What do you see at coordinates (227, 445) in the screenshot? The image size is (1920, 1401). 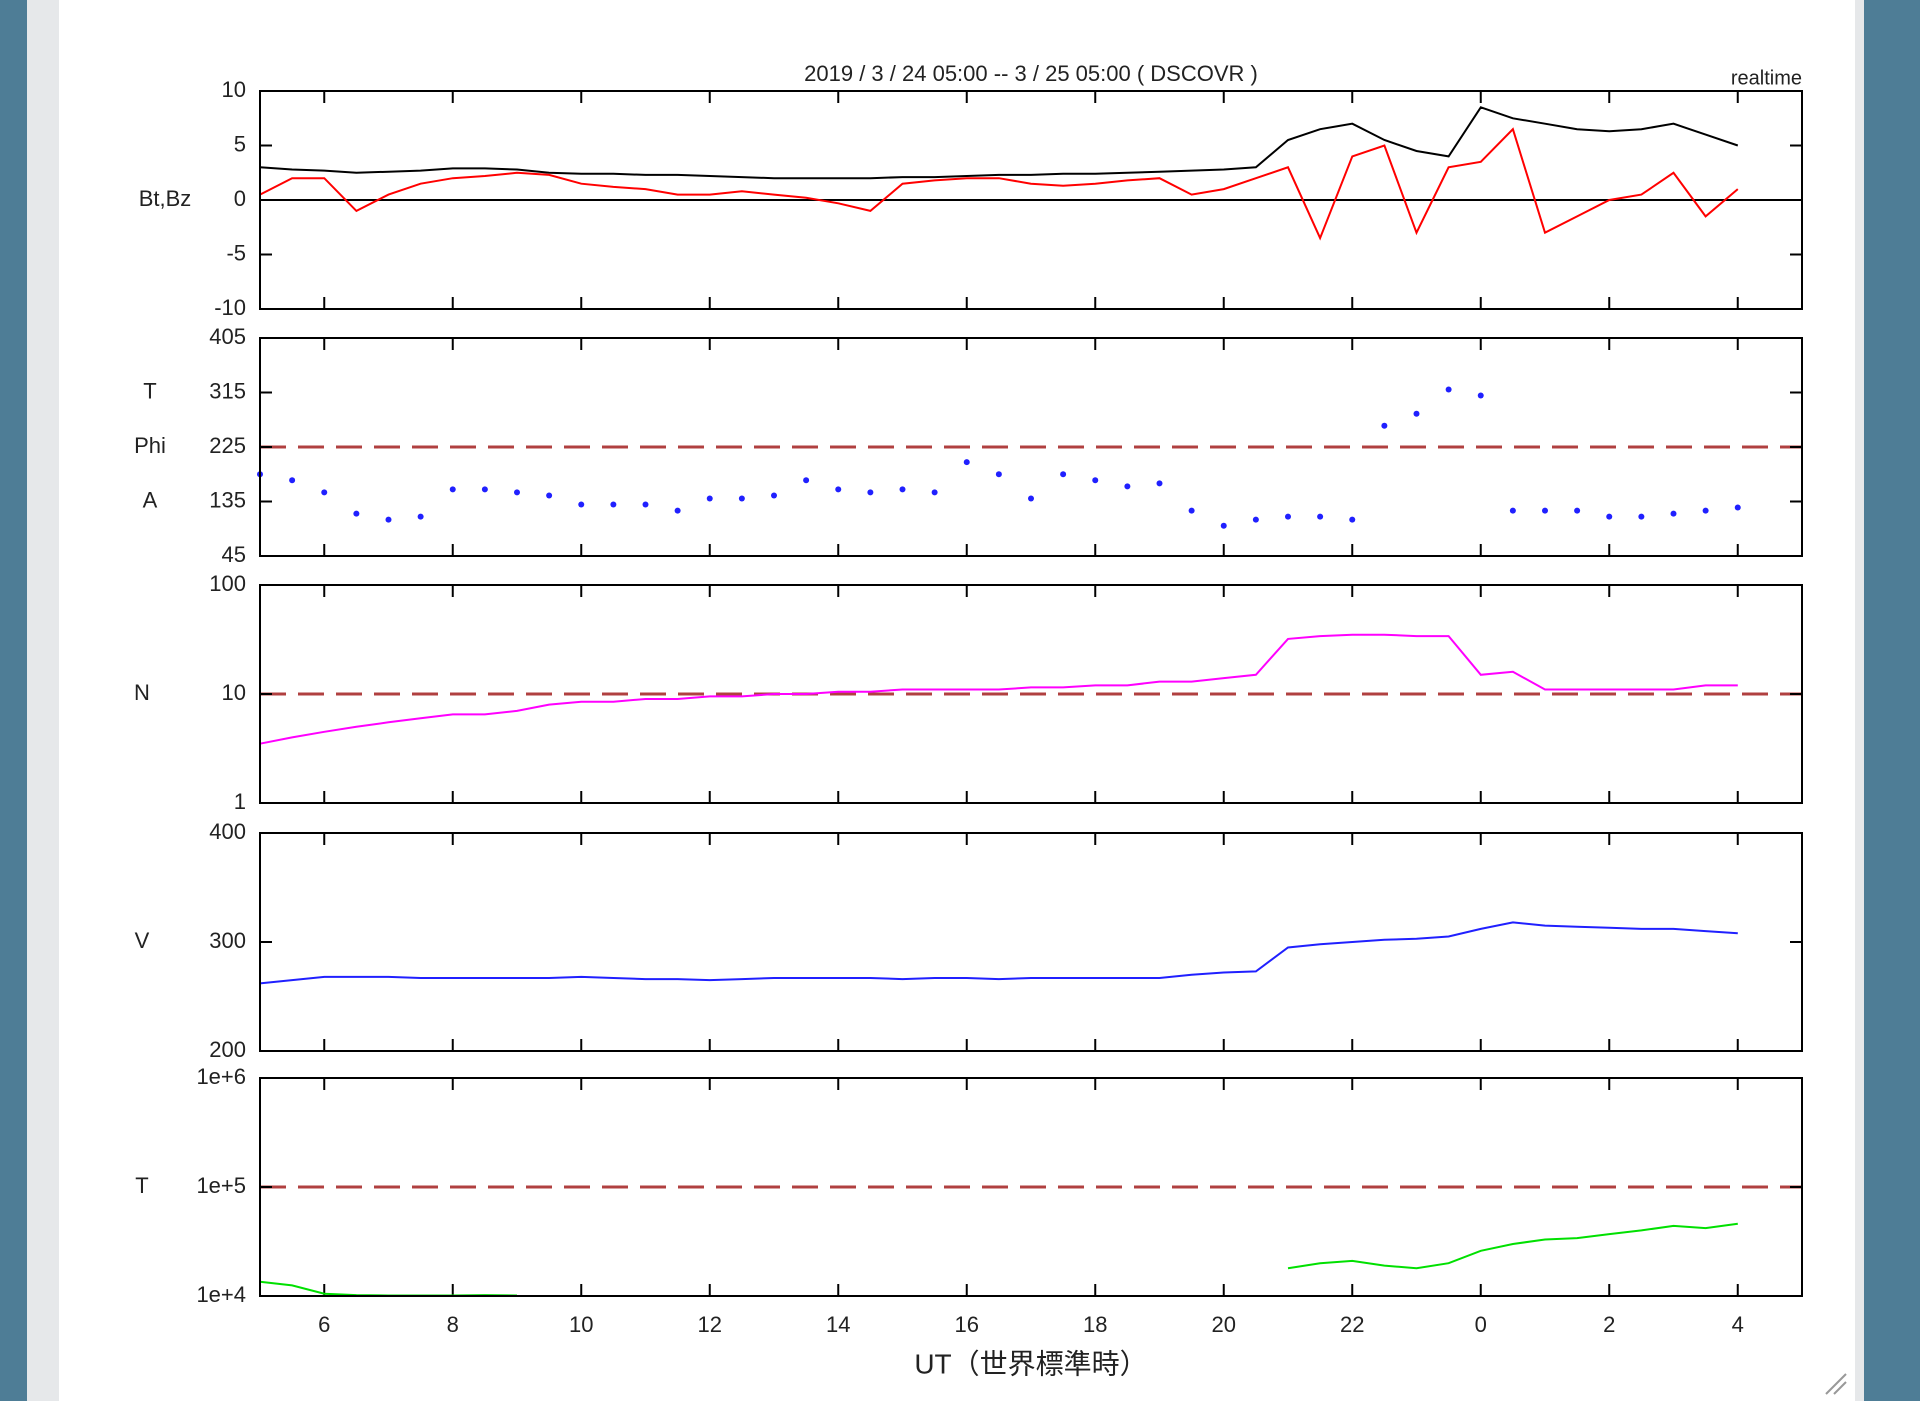 I see `y-tick-label: 225` at bounding box center [227, 445].